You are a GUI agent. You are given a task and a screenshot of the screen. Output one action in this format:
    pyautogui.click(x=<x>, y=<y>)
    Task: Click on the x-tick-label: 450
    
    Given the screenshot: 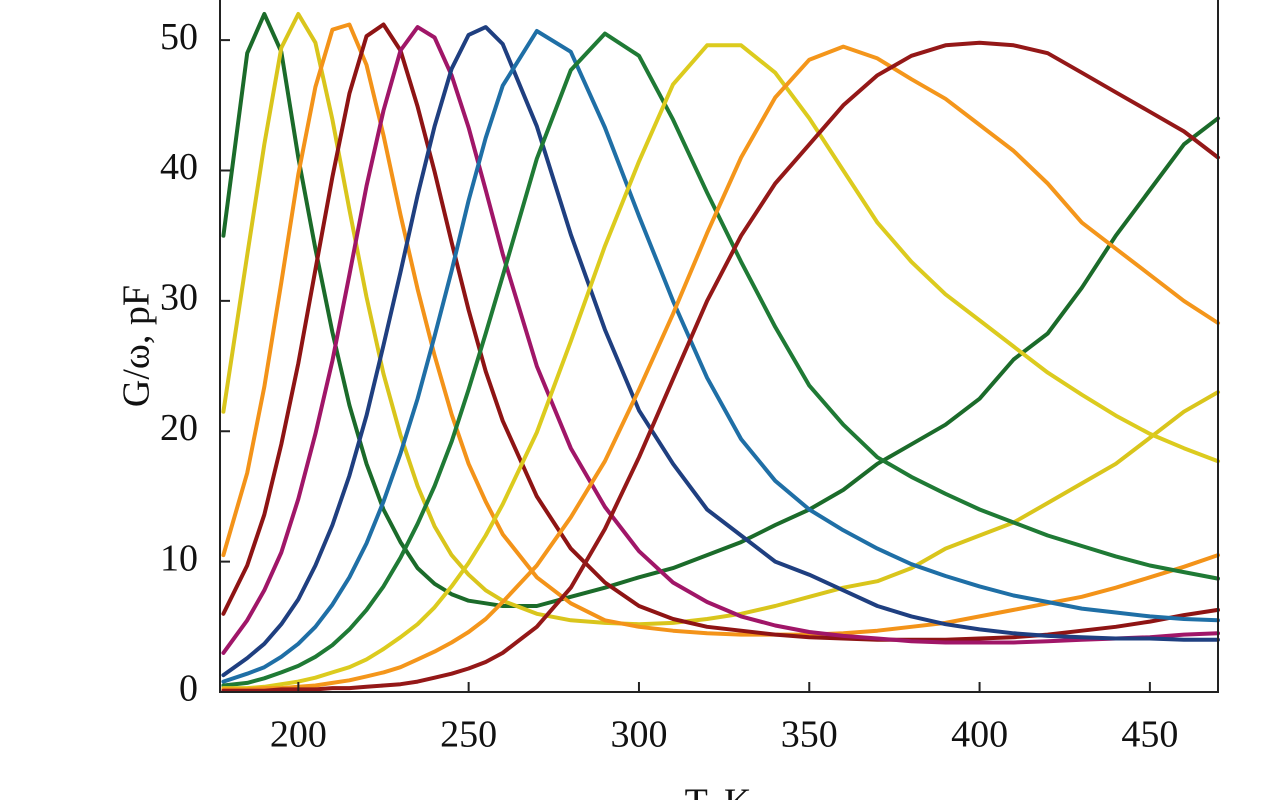 What is the action you would take?
    pyautogui.click(x=1149, y=735)
    